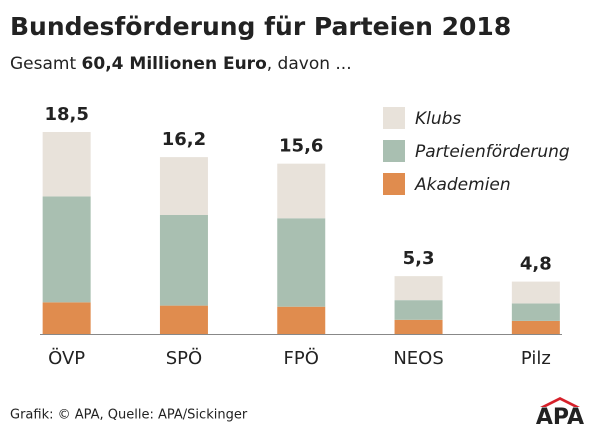 Image resolution: width=600 pixels, height=436 pixels. Describe the element at coordinates (492, 152) in the screenshot. I see `legend-label: Parteienförderung` at that location.